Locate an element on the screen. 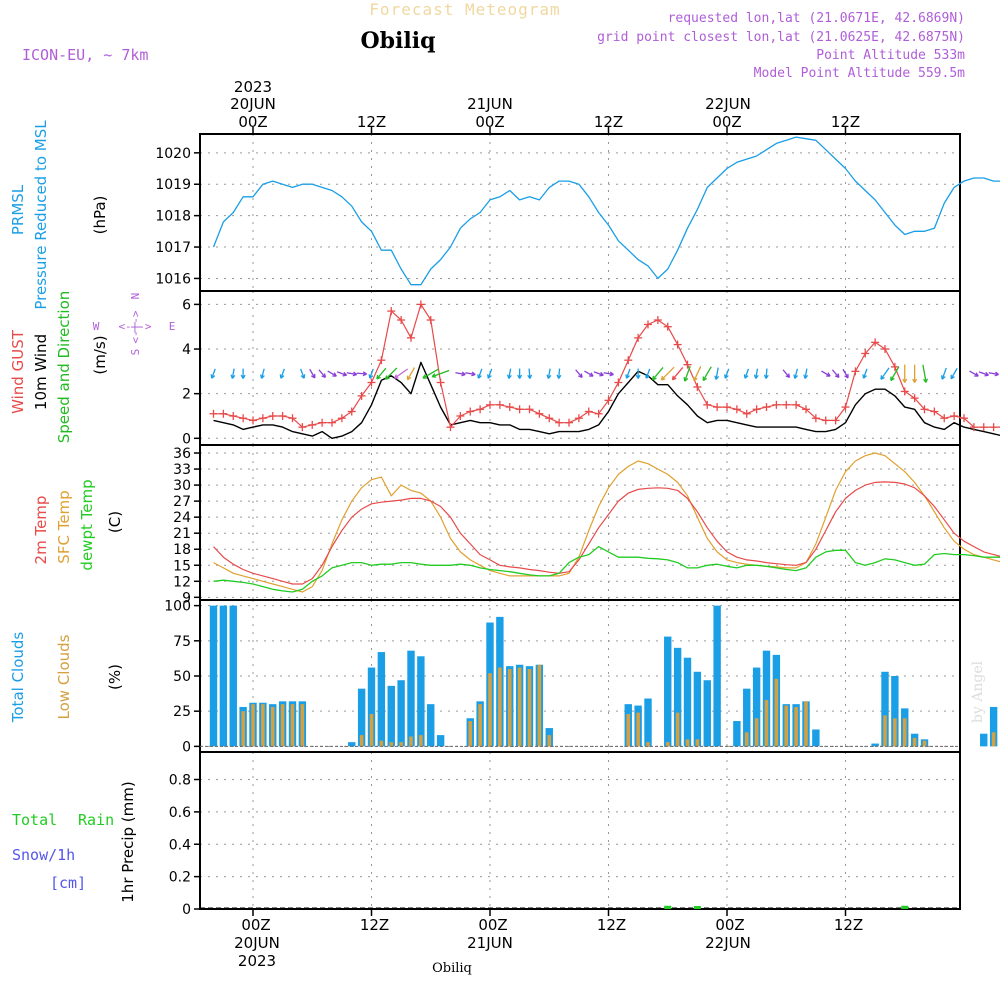  top-date-21jun: 21JUN is located at coordinates (490, 104).